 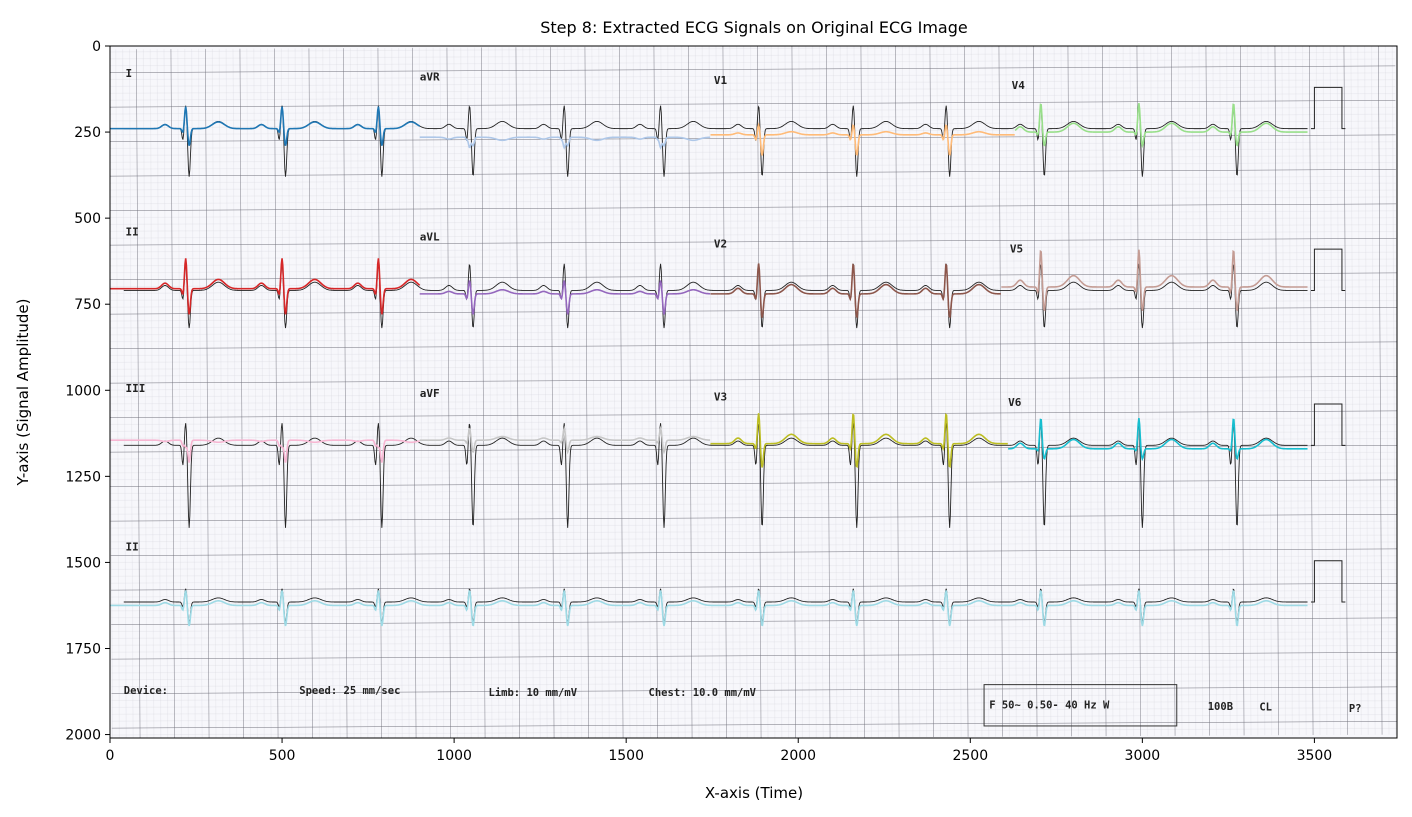 What do you see at coordinates (1016, 249) in the screenshot?
I see `lead-label: V5` at bounding box center [1016, 249].